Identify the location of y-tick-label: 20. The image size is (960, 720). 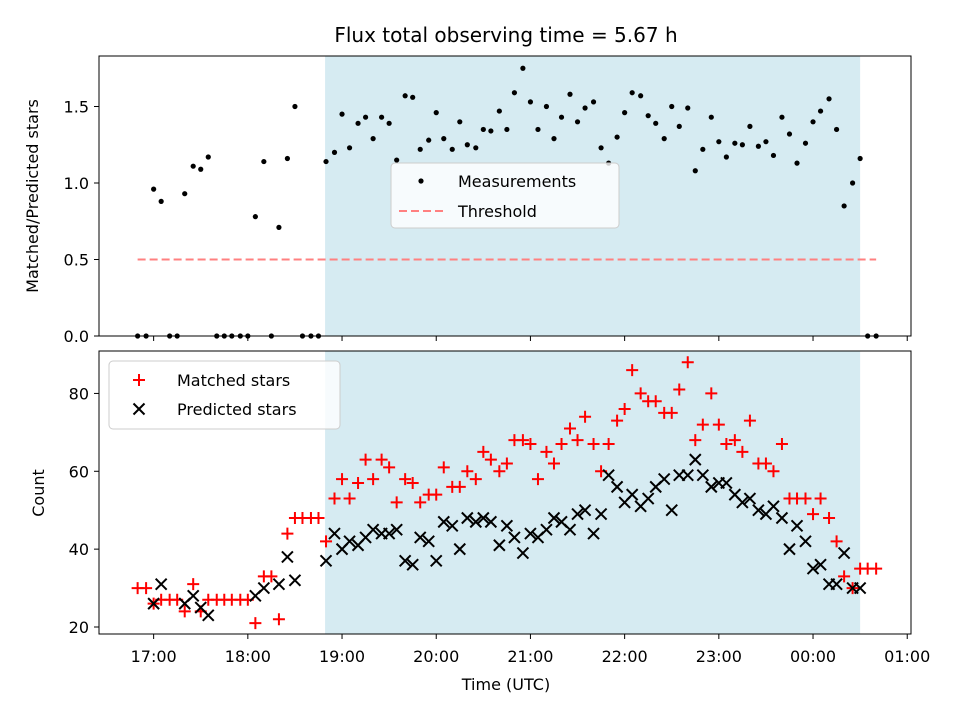
(79, 627).